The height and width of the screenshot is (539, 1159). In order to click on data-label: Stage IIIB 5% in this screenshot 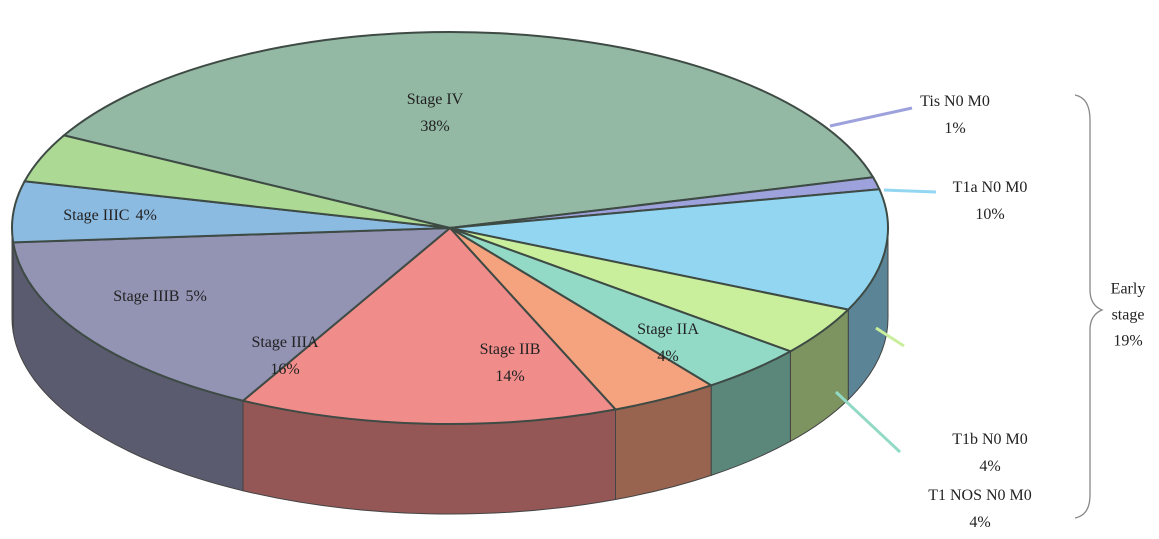, I will do `click(160, 296)`.